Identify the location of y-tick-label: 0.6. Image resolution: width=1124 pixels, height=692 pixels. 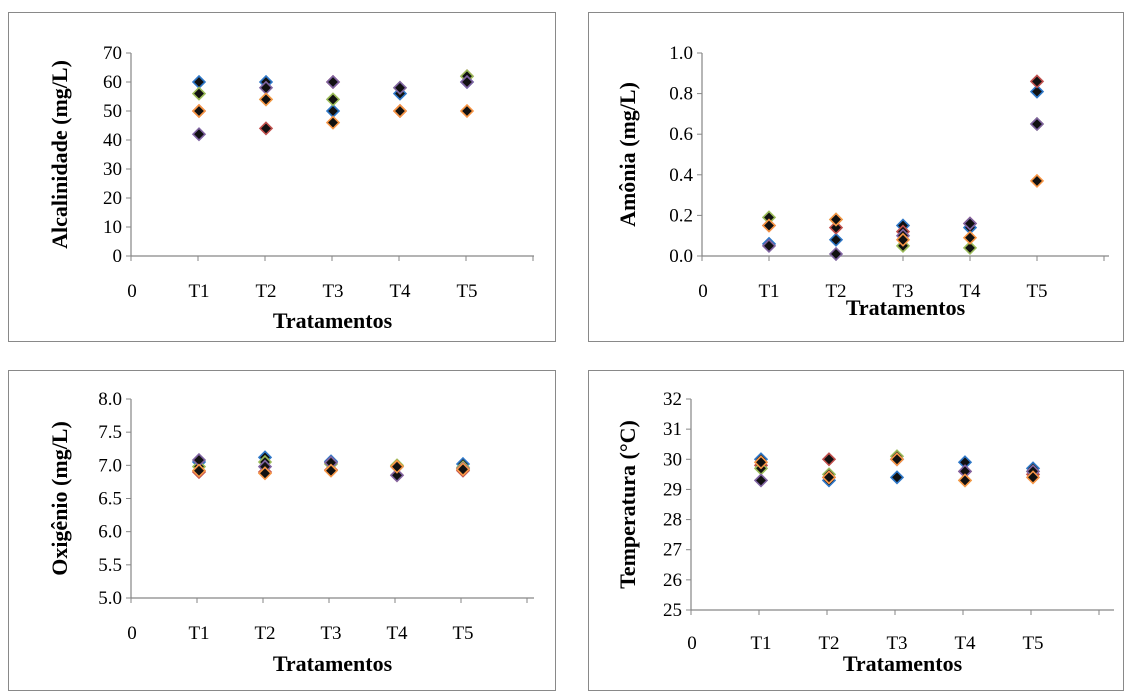
(681, 134).